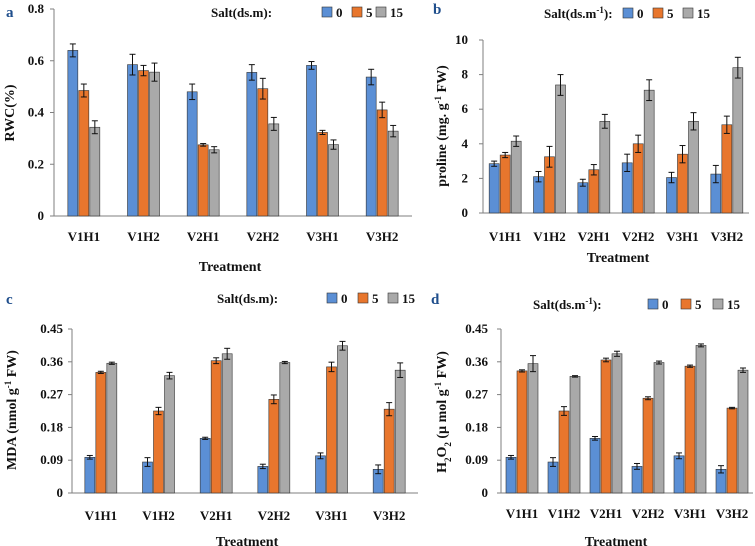 This screenshot has width=755, height=546. I want to click on y-tick-label: 4, so click(465, 143).